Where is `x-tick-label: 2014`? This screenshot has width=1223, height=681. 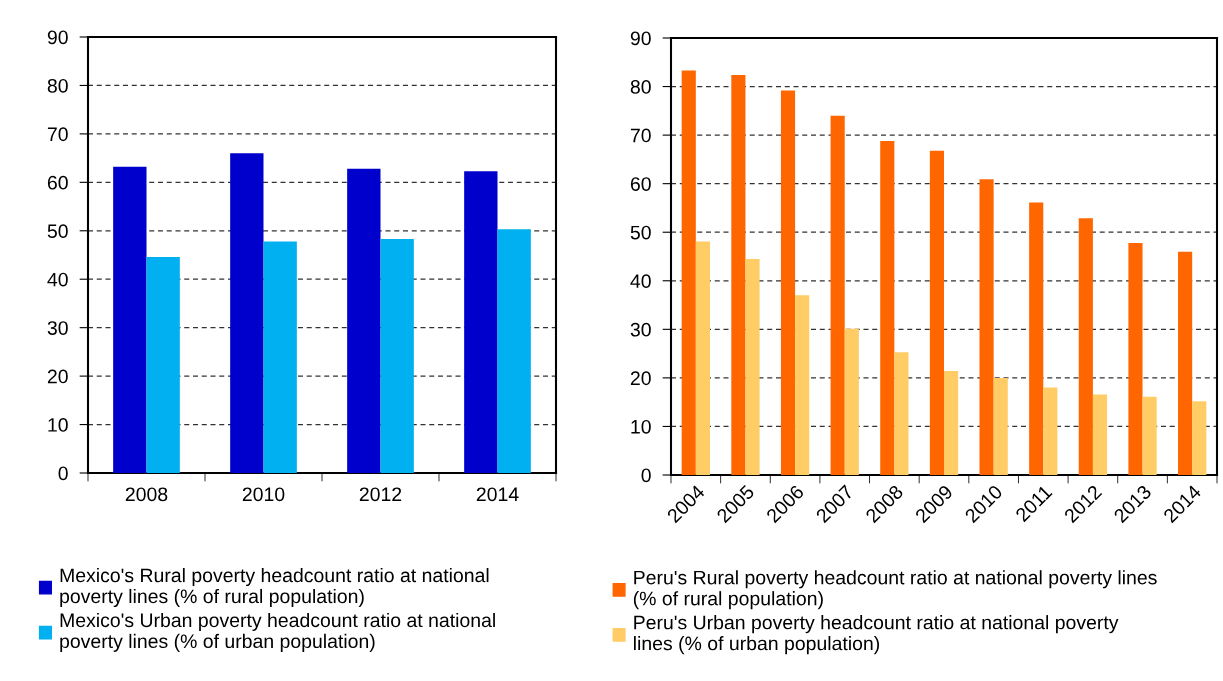 x-tick-label: 2014 is located at coordinates (497, 494).